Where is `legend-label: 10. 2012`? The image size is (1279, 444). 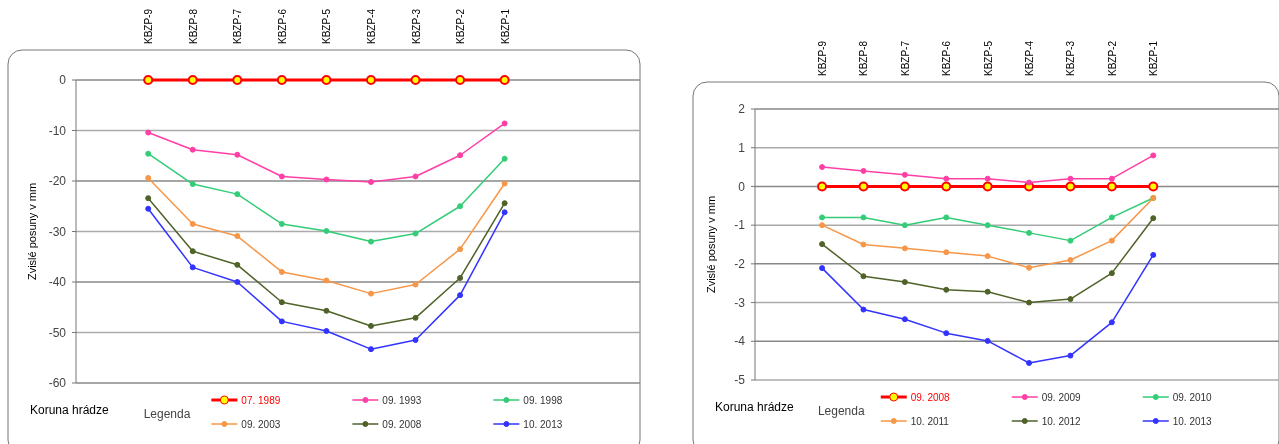 legend-label: 10. 2012 is located at coordinates (1061, 421).